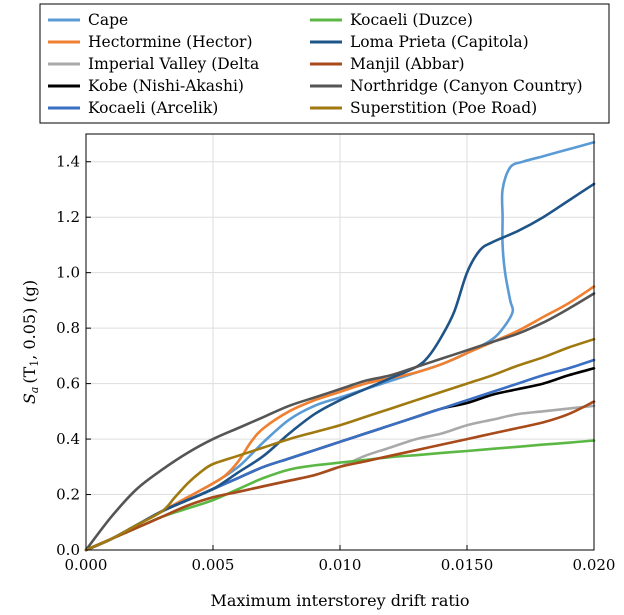 The height and width of the screenshot is (615, 624). Describe the element at coordinates (34, 390) in the screenshot. I see `y-label-sub: a` at that location.